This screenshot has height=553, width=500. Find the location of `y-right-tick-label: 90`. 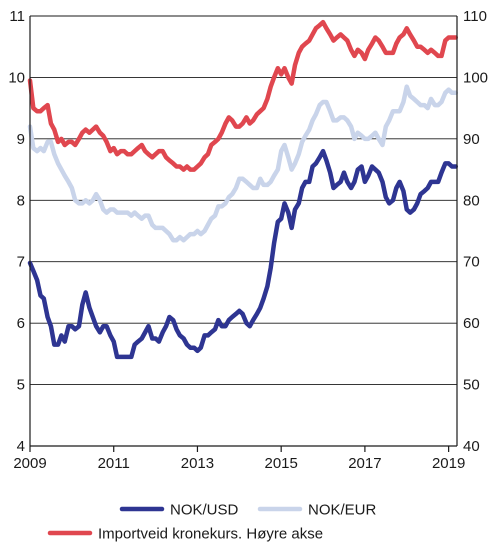

y-right-tick-label: 90 is located at coordinates (471, 139).